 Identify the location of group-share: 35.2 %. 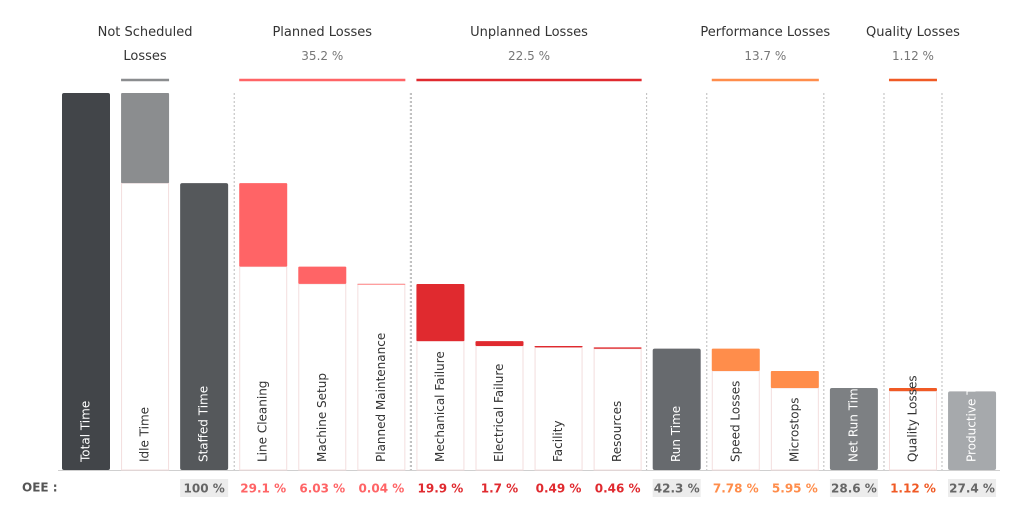
(322, 56).